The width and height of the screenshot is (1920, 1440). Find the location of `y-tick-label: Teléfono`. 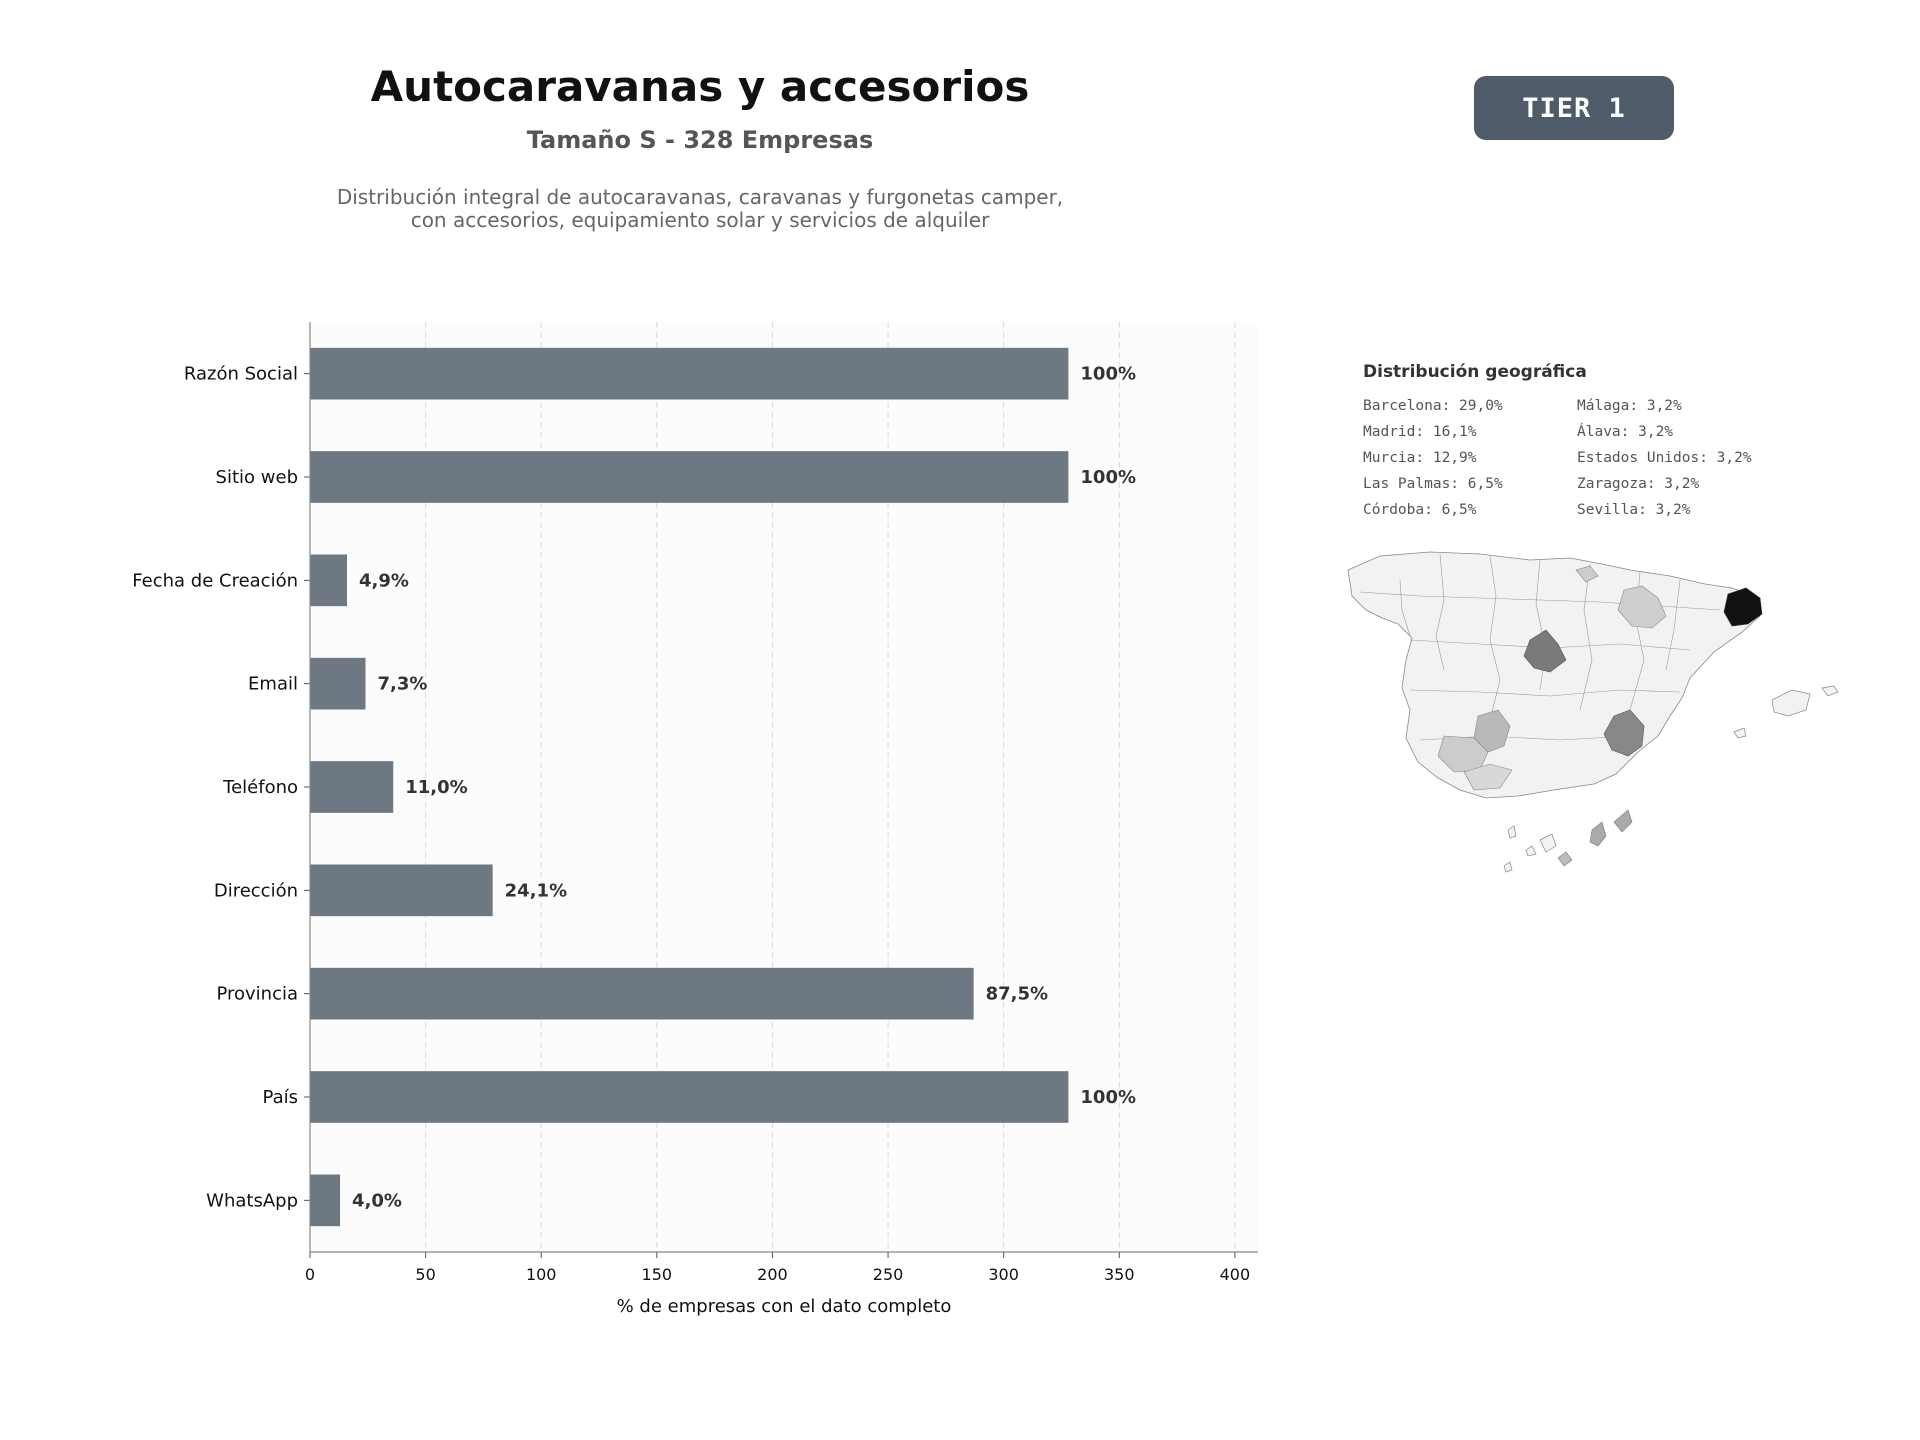

y-tick-label: Teléfono is located at coordinates (260, 787).